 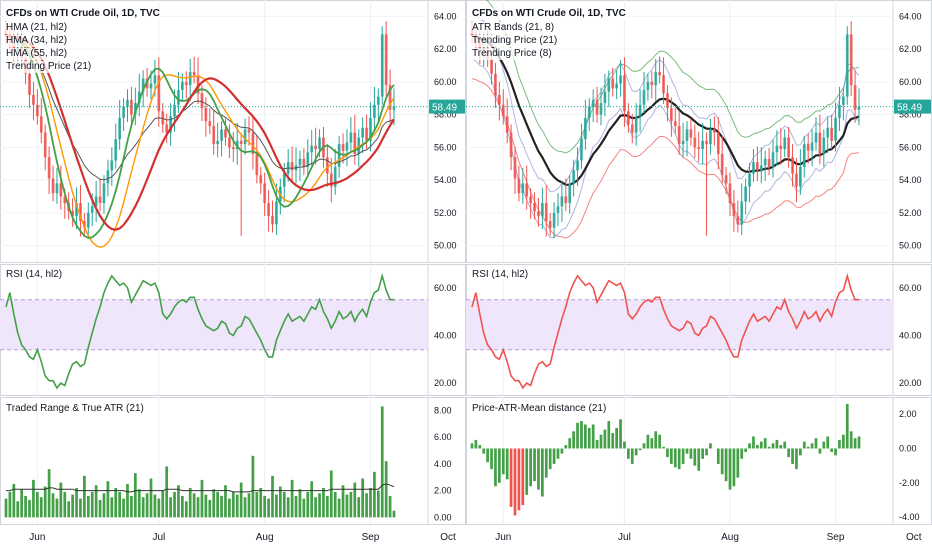 I want to click on right-x-tick-sep: Sep, so click(x=836, y=537).